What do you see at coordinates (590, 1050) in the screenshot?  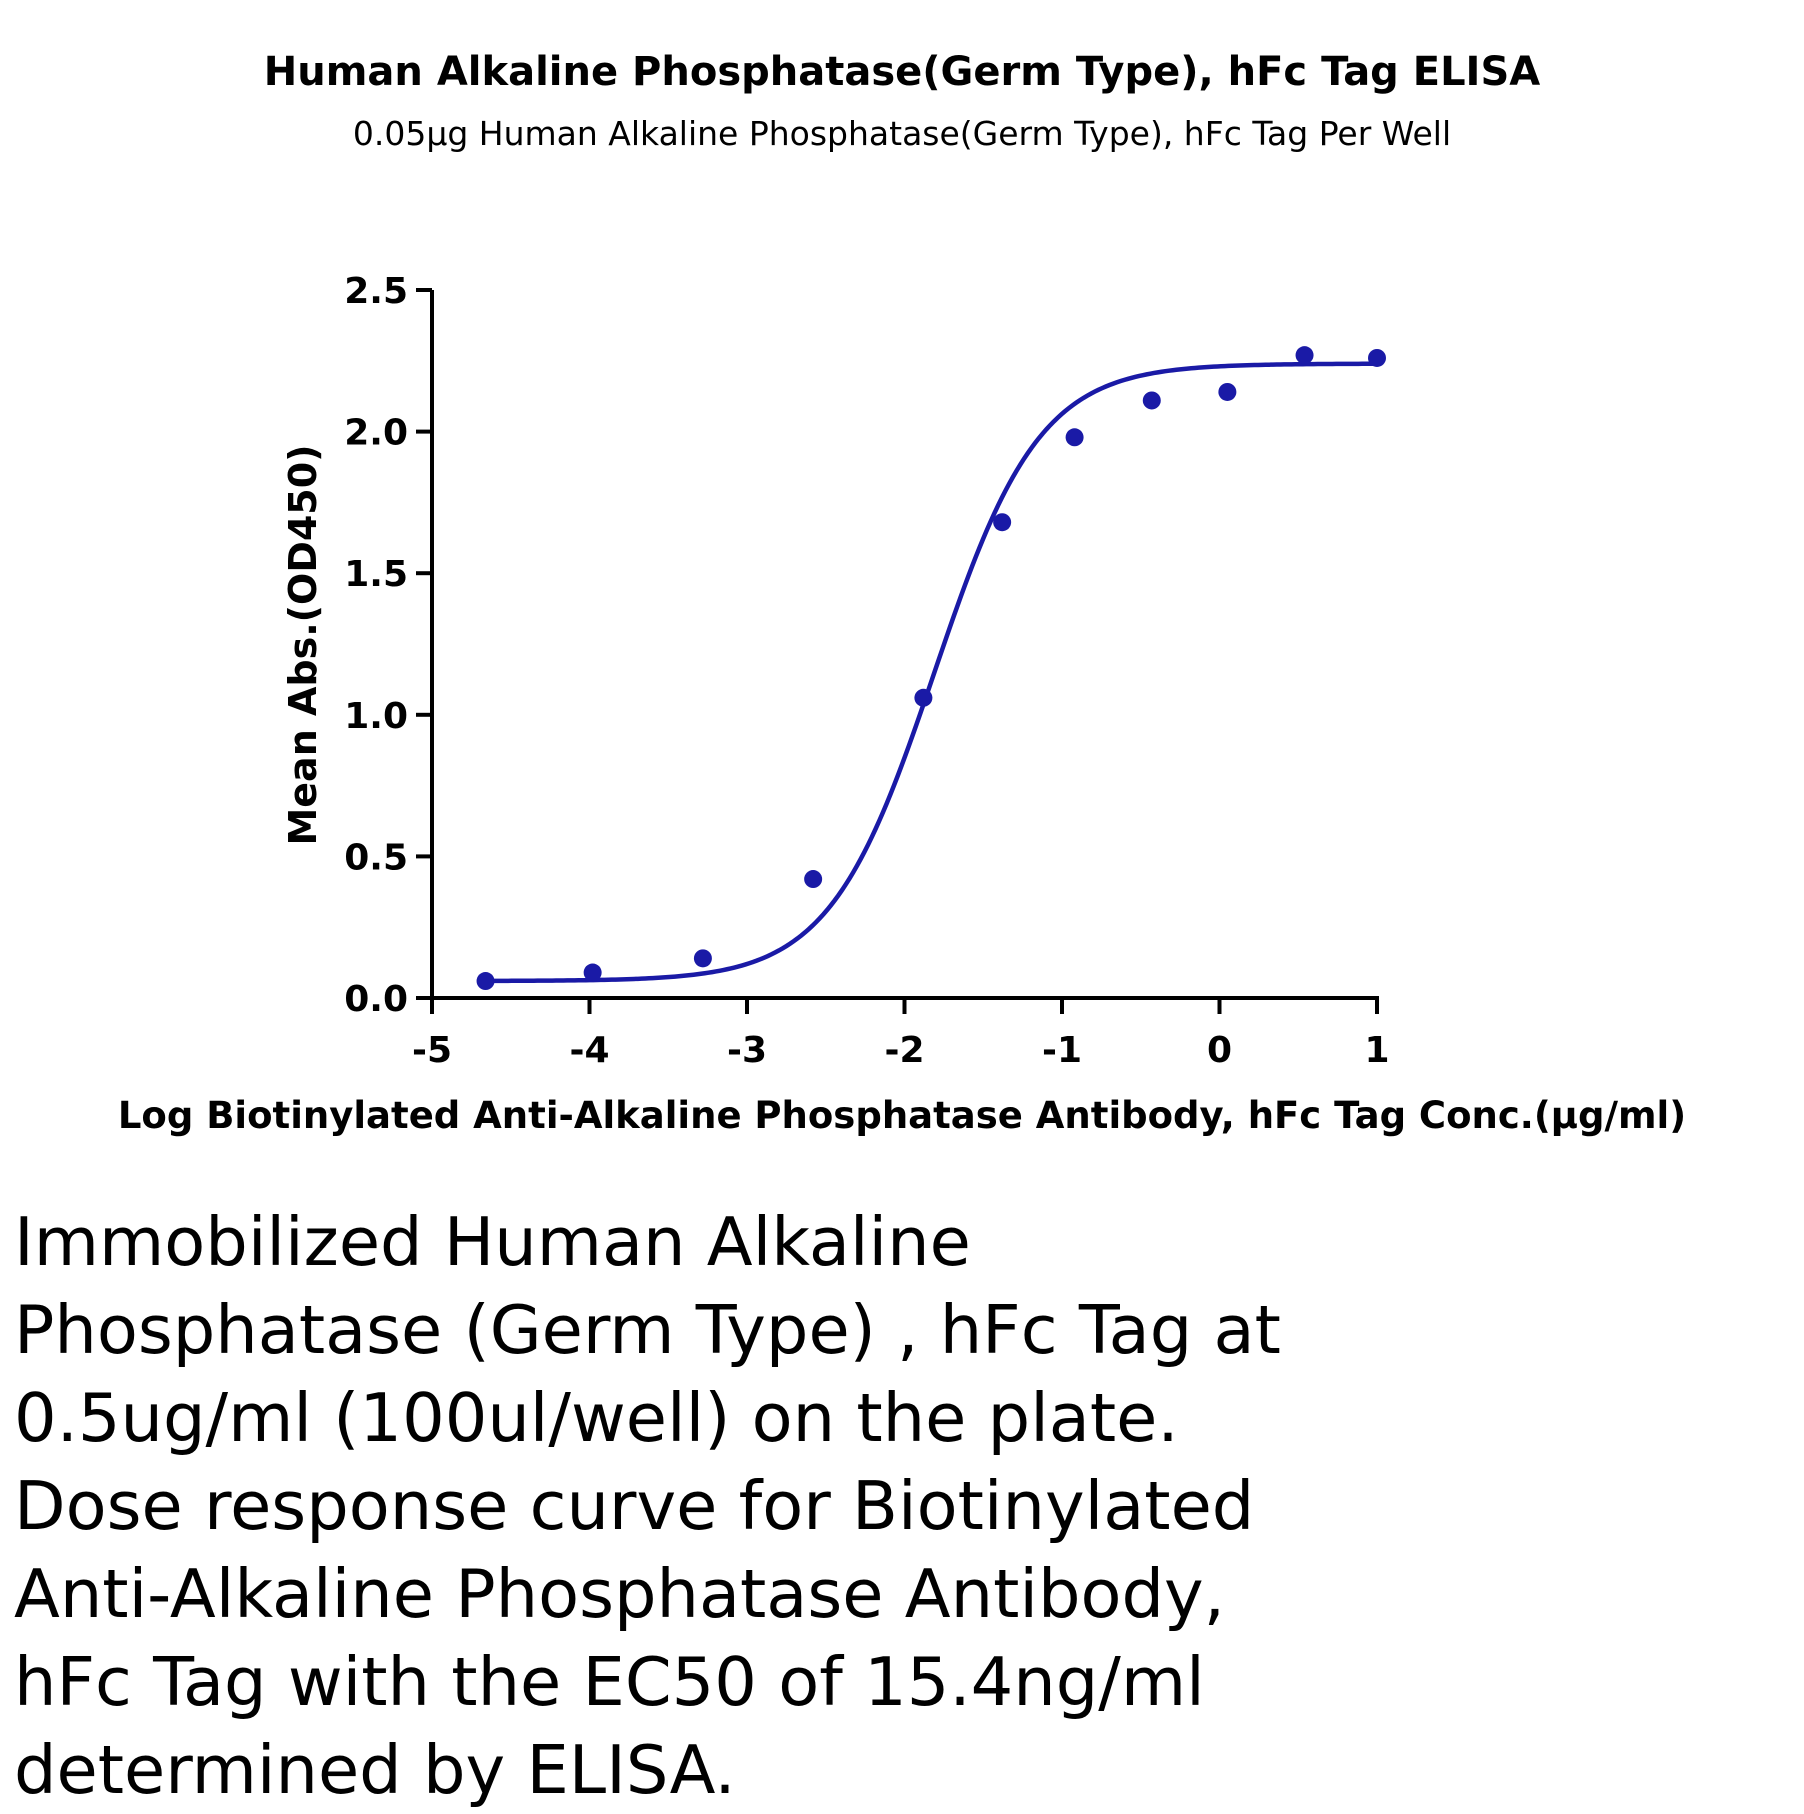 I see `x-tick-label: -4` at bounding box center [590, 1050].